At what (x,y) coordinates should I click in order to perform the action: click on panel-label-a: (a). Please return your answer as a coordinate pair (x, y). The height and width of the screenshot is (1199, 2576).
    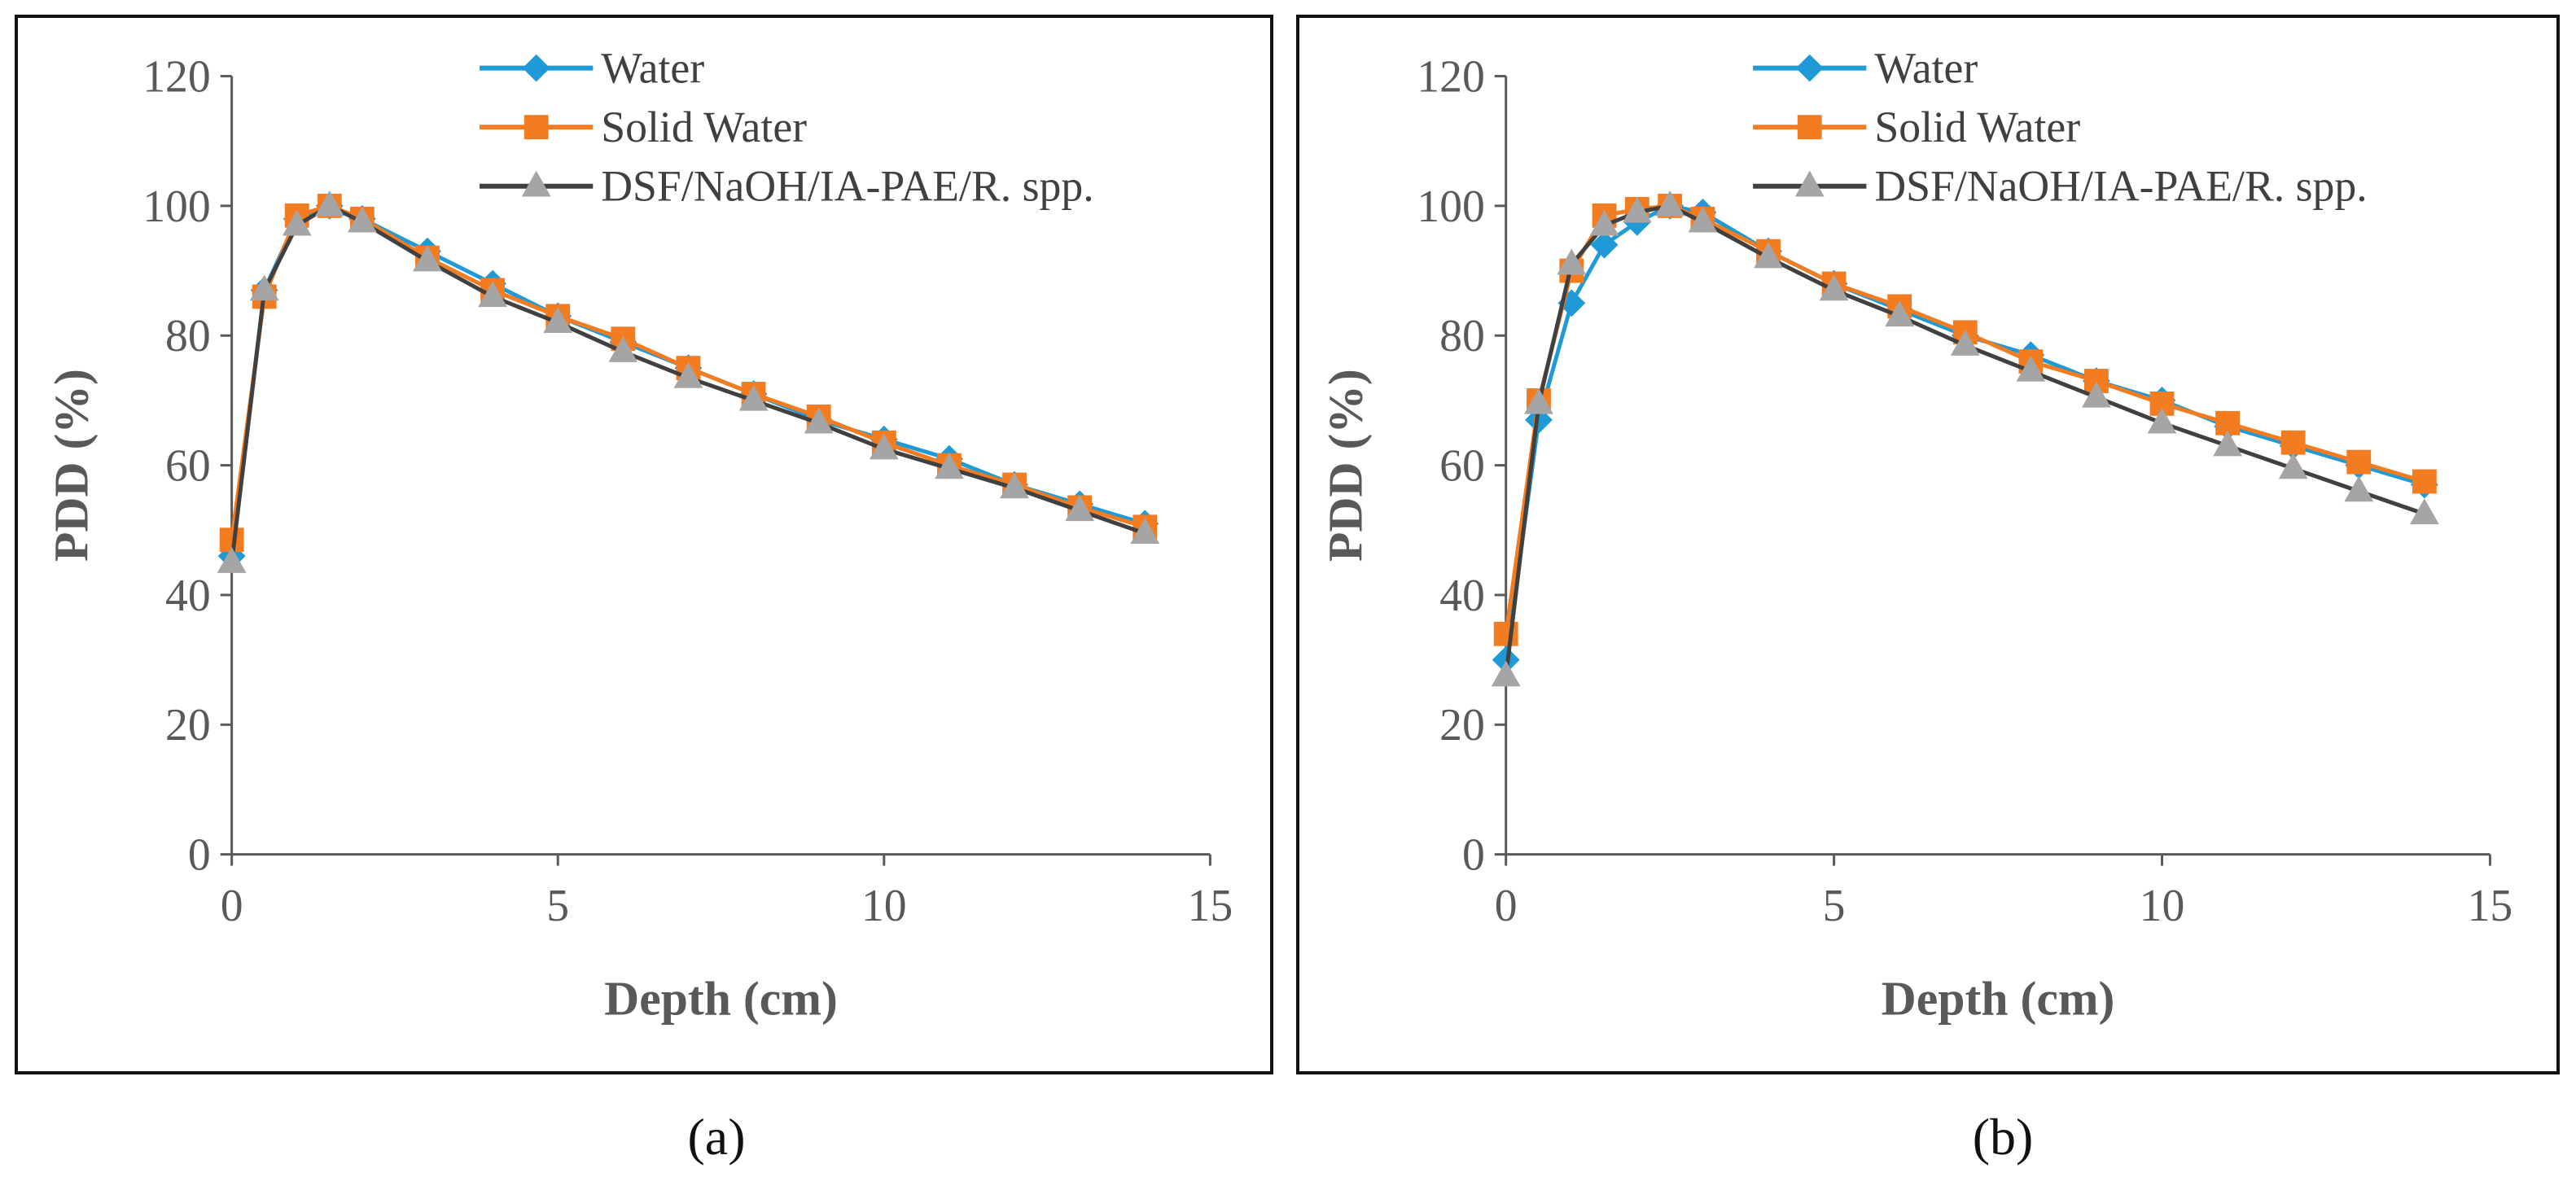
    Looking at the image, I should click on (716, 1137).